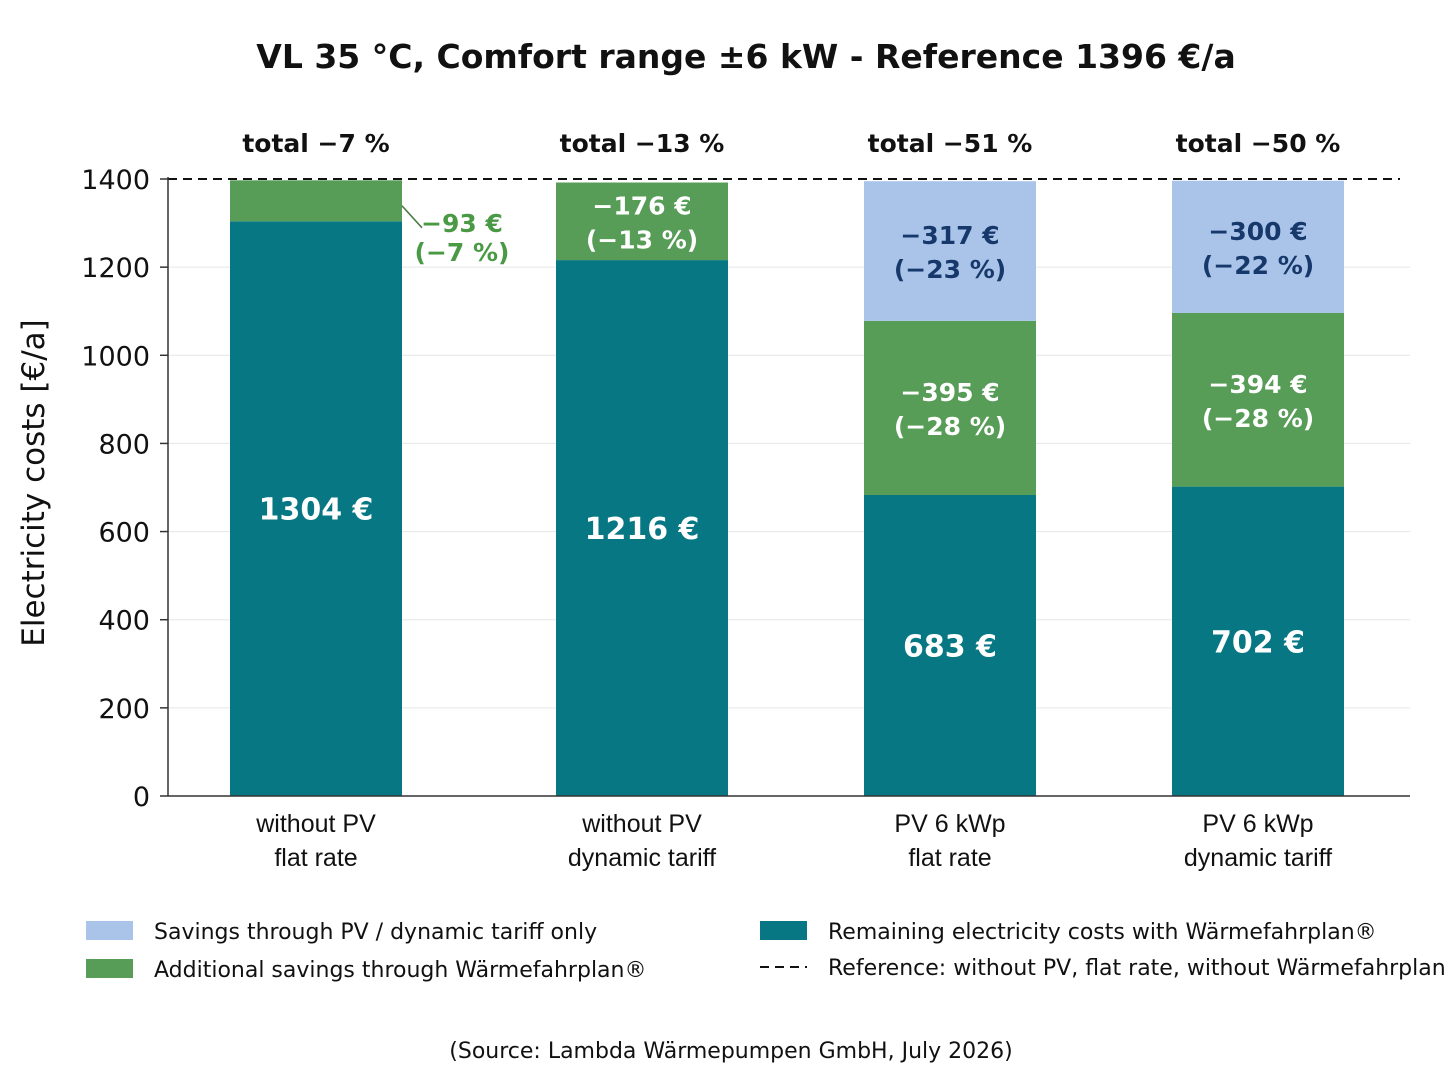 The image size is (1448, 1086). What do you see at coordinates (641, 205) in the screenshot?
I see `segment-label: −176 €` at bounding box center [641, 205].